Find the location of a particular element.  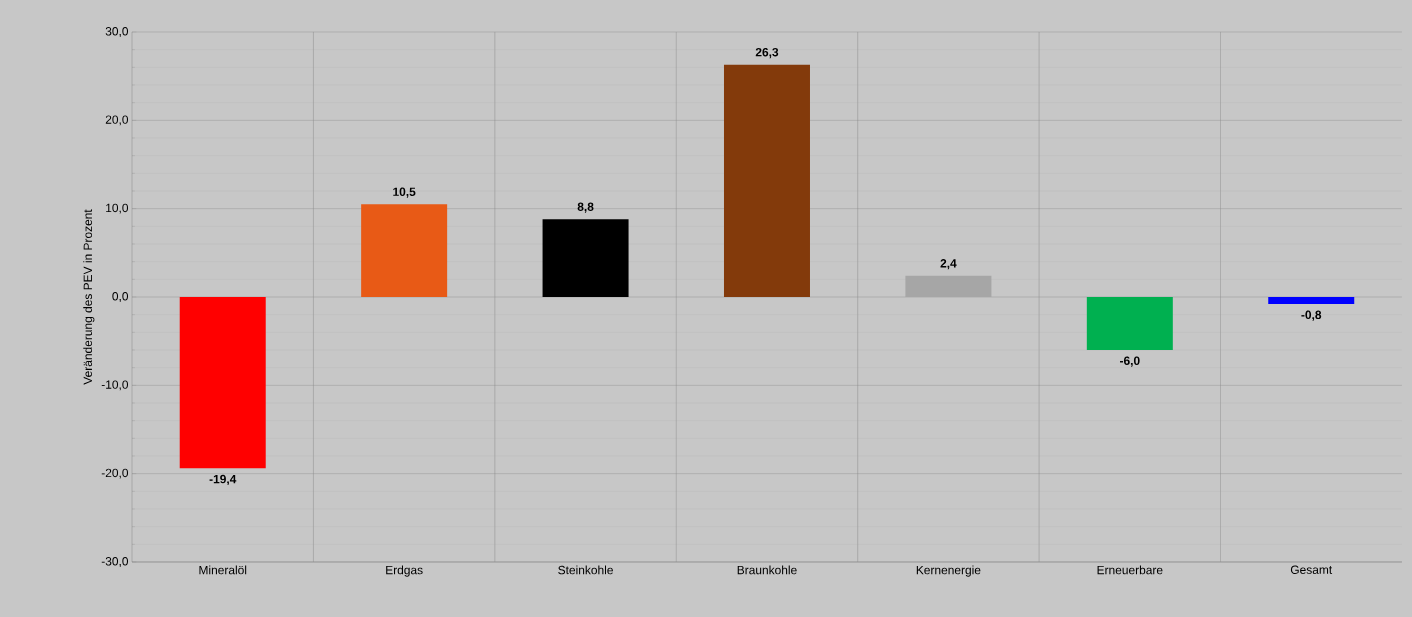

x-tick-label: Erneuerbare is located at coordinates (1130, 570).